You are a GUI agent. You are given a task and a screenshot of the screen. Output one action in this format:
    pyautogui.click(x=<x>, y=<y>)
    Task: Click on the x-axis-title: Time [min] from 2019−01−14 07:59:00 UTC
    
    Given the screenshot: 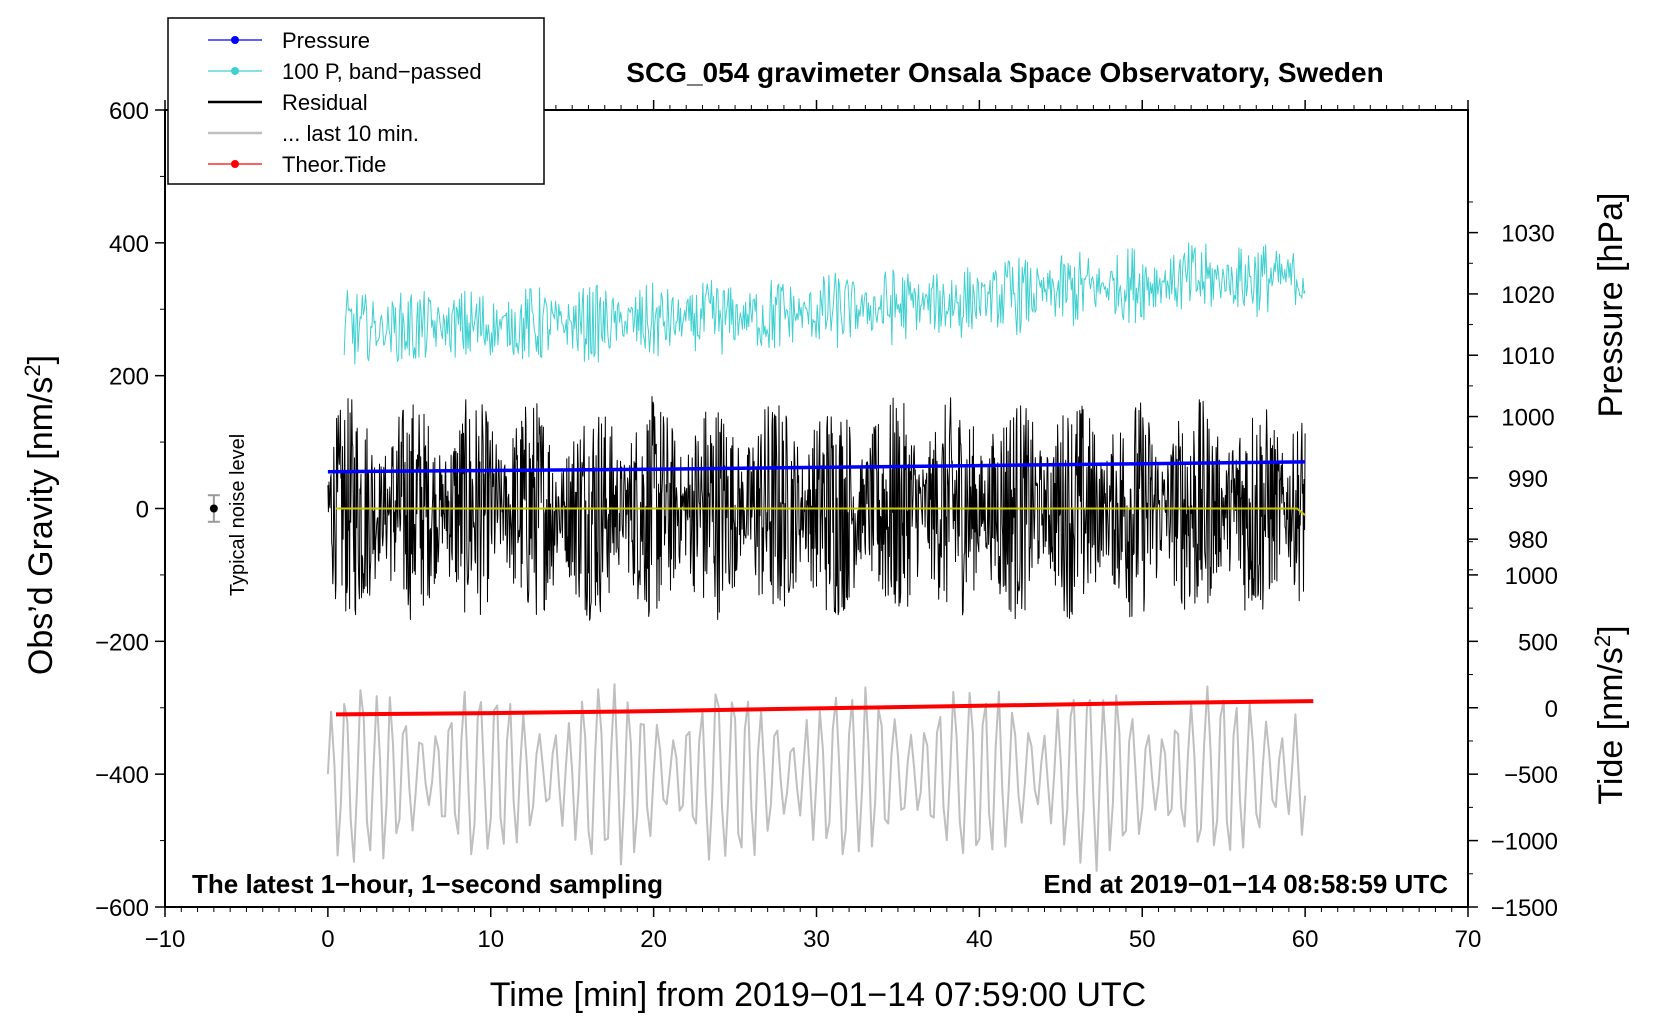 What is the action you would take?
    pyautogui.click(x=818, y=995)
    